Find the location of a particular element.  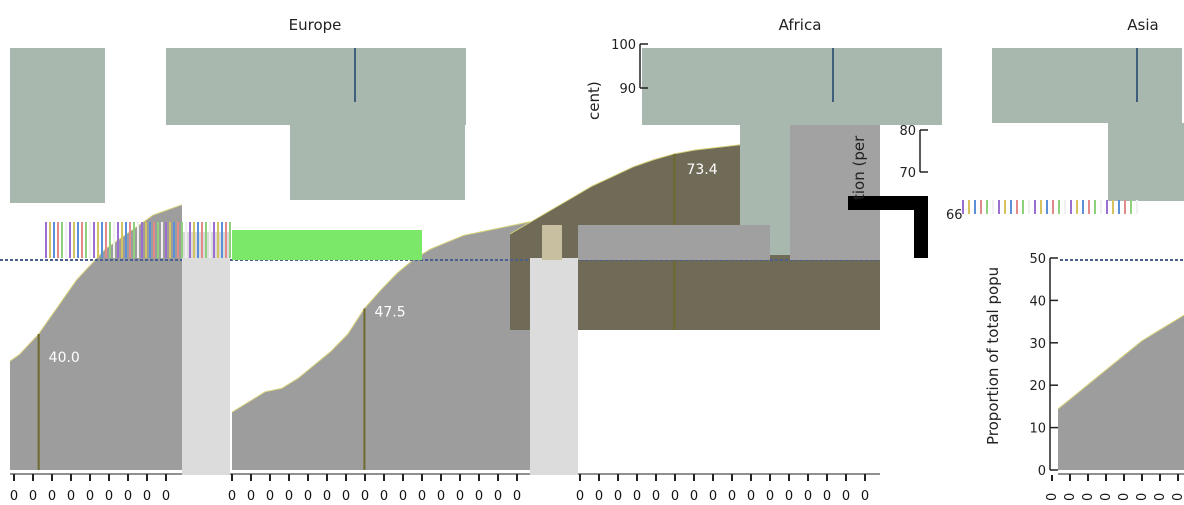

y-axis-title-fragment-top: cent) is located at coordinates (594, 100).